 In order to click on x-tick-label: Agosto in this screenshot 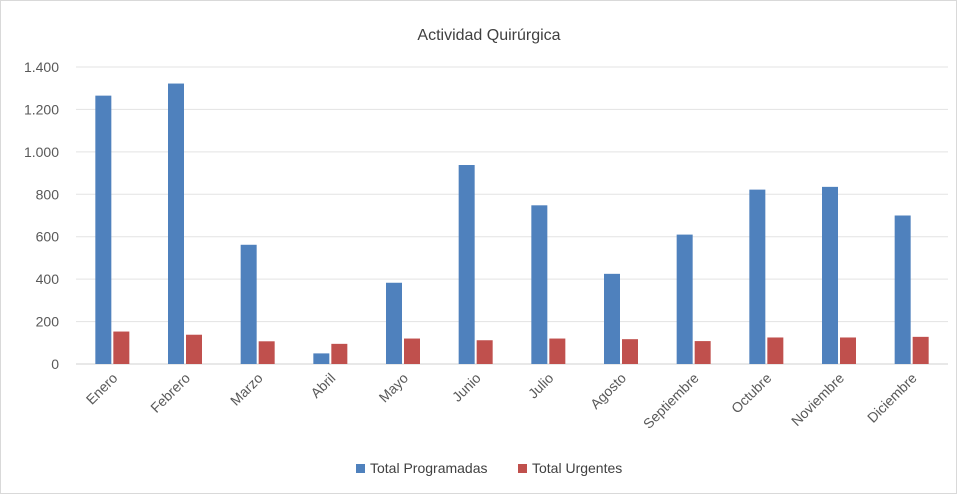, I will do `click(608, 391)`.